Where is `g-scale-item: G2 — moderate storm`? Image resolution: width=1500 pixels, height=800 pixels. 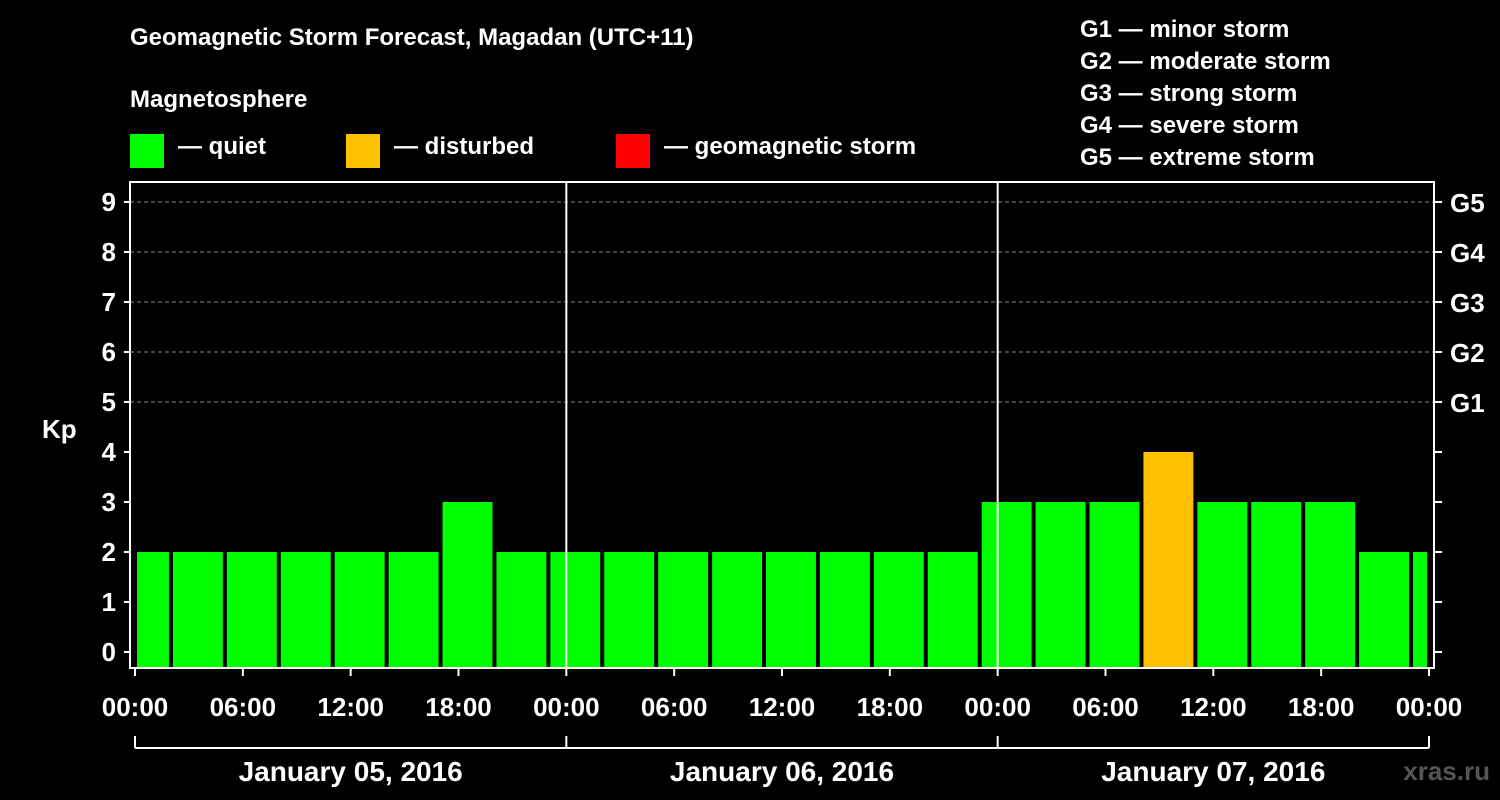
g-scale-item: G2 — moderate storm is located at coordinates (1205, 61).